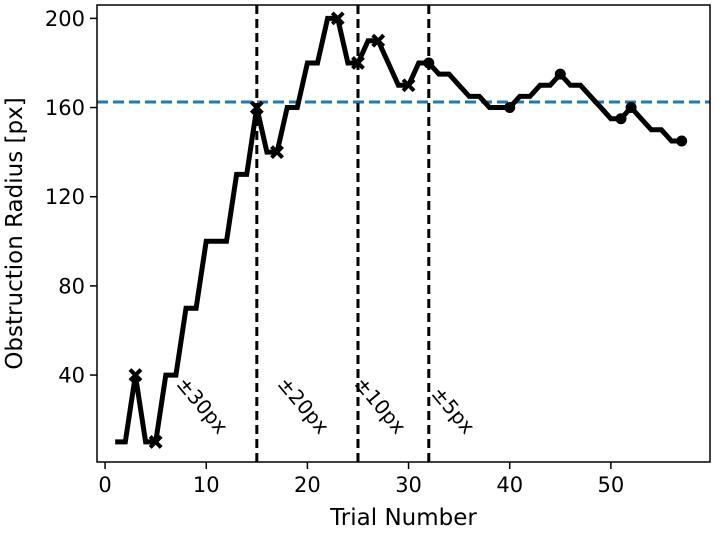  What do you see at coordinates (611, 485) in the screenshot?
I see `x-tick-label: 50` at bounding box center [611, 485].